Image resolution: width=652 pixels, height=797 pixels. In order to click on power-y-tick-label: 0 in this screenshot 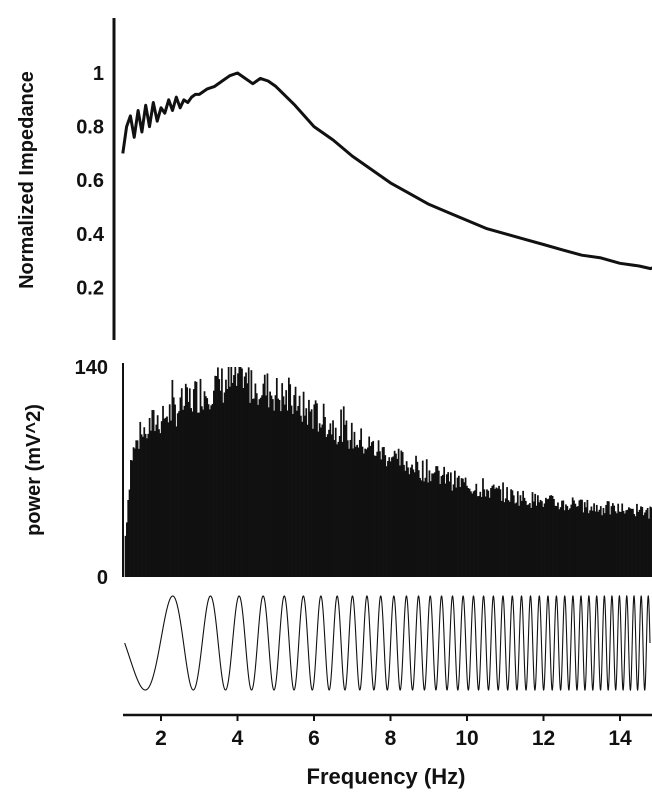, I will do `click(102, 578)`.